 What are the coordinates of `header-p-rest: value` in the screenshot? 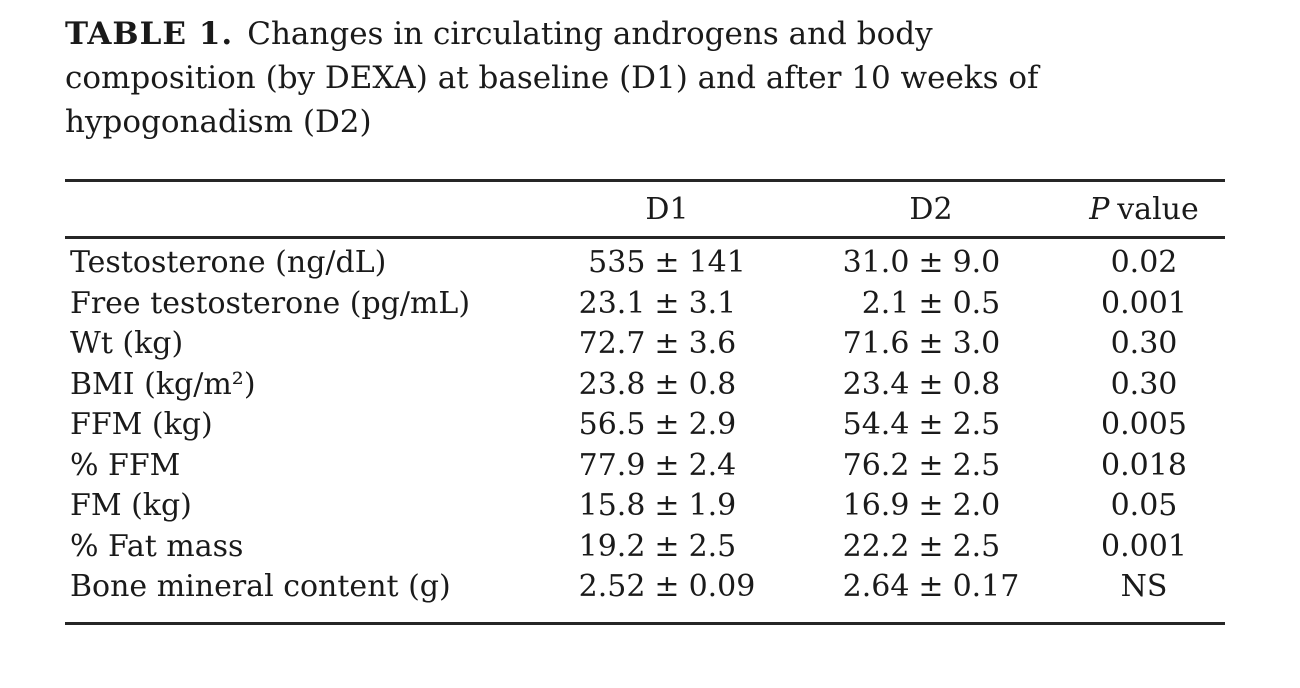 It's located at (1158, 209).